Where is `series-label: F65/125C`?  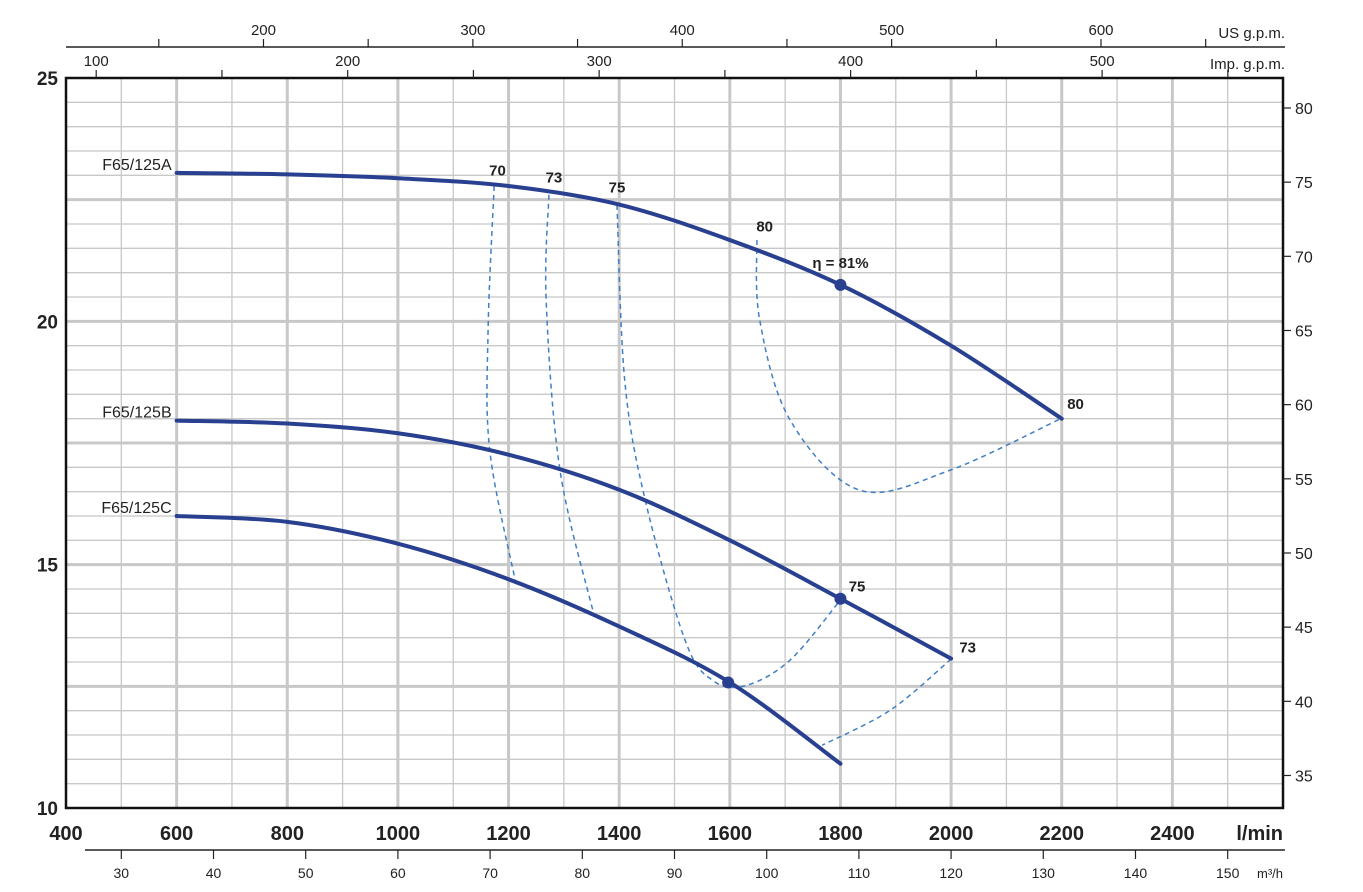 series-label: F65/125C is located at coordinates (136, 508).